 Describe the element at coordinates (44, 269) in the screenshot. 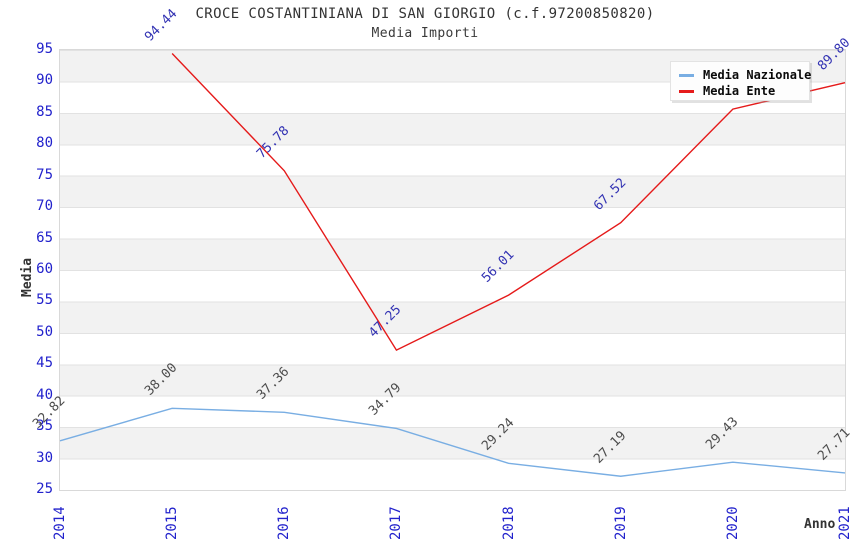

I see `y-tick-label: 60` at that location.